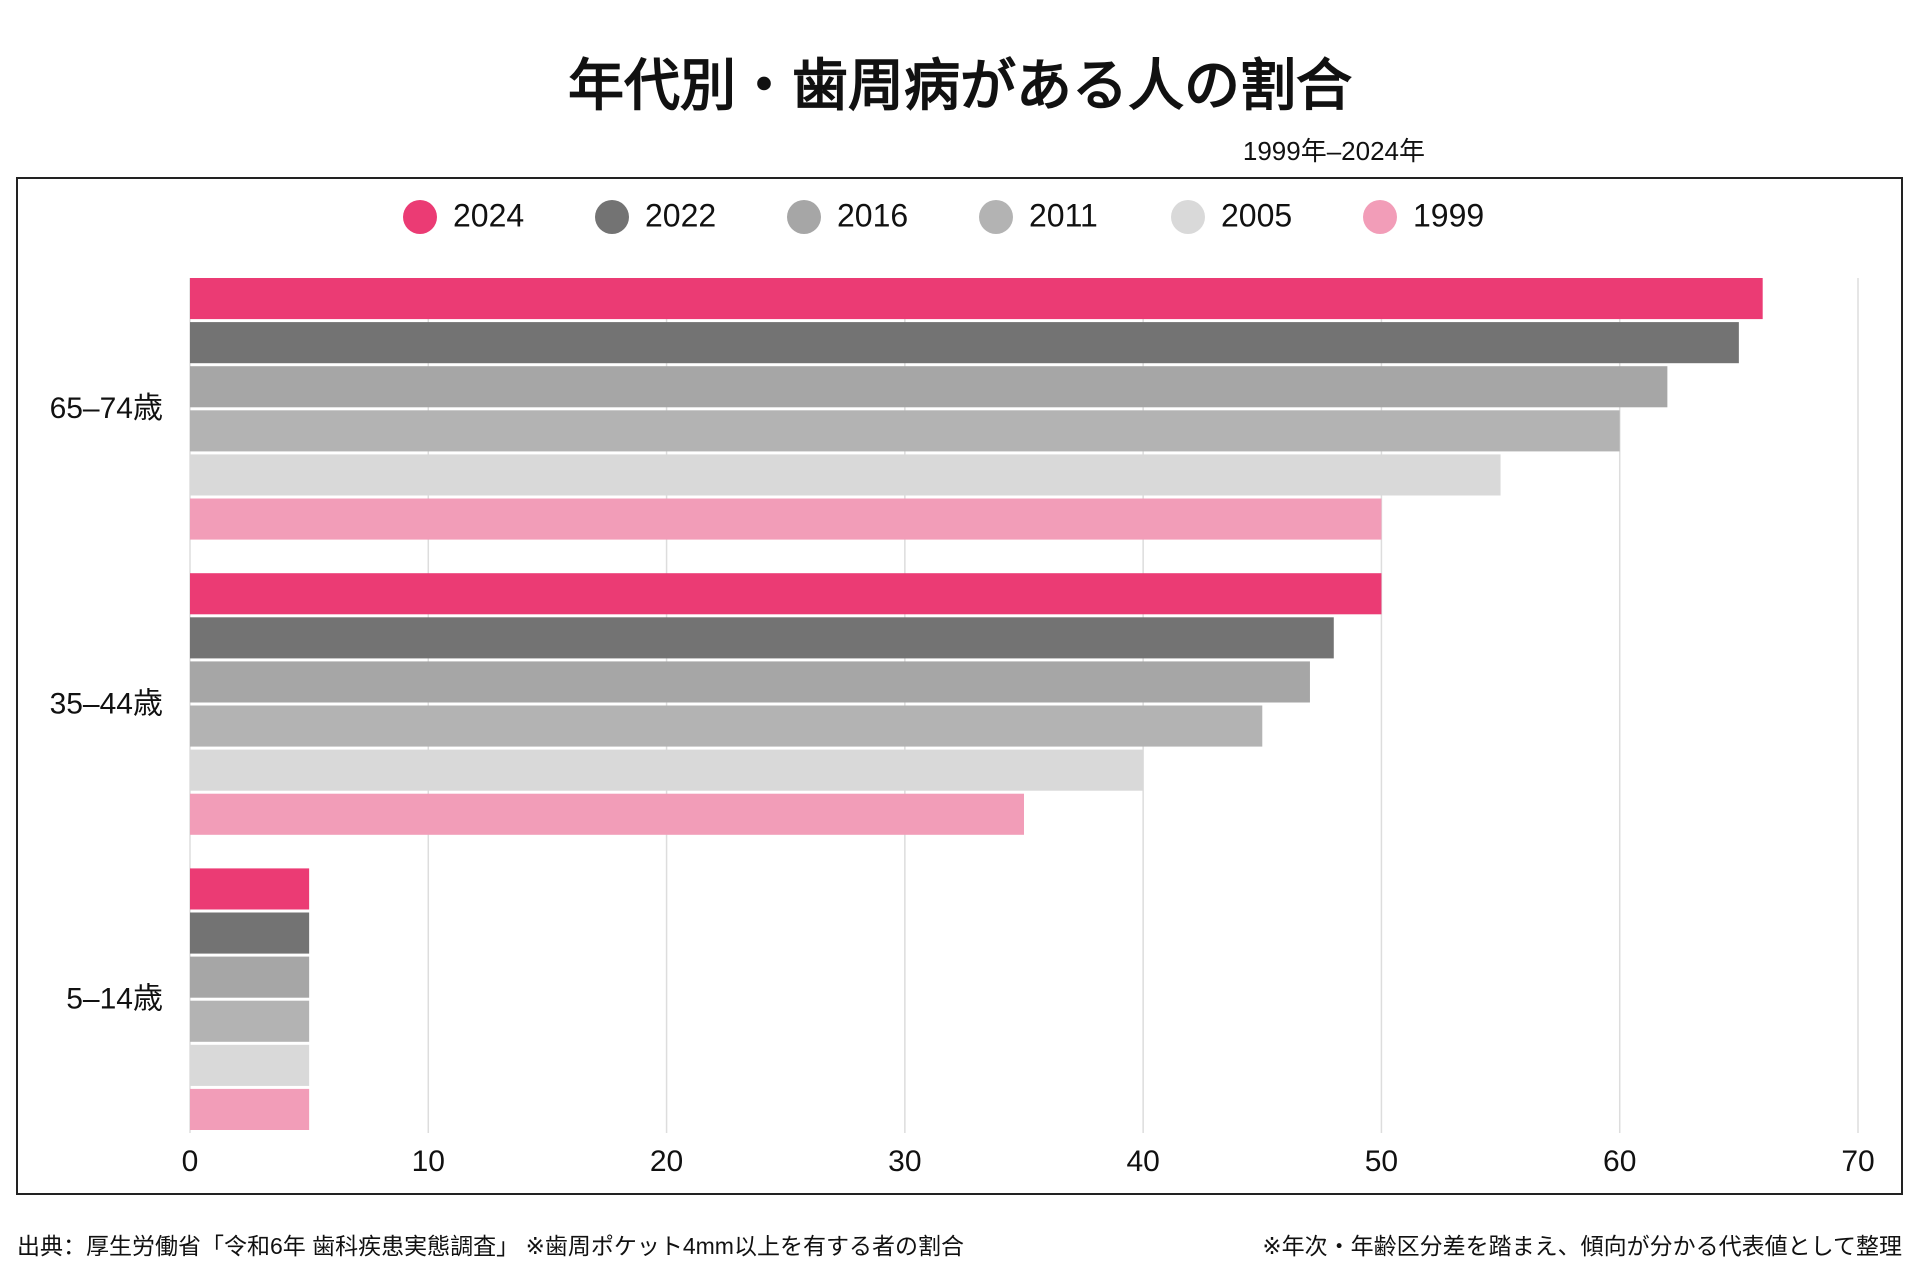 Image resolution: width=1920 pixels, height=1280 pixels. Describe the element at coordinates (1063, 215) in the screenshot. I see `legend-label: 2011` at that location.